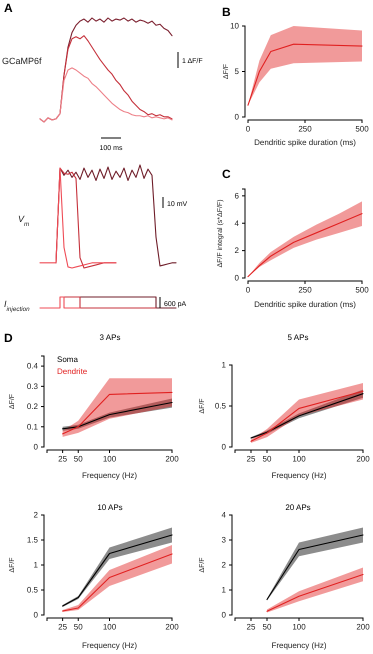 Image resolution: width=373 pixels, height=654 pixels. What do you see at coordinates (32, 540) in the screenshot?
I see `y-tick-label: 1.5` at bounding box center [32, 540].